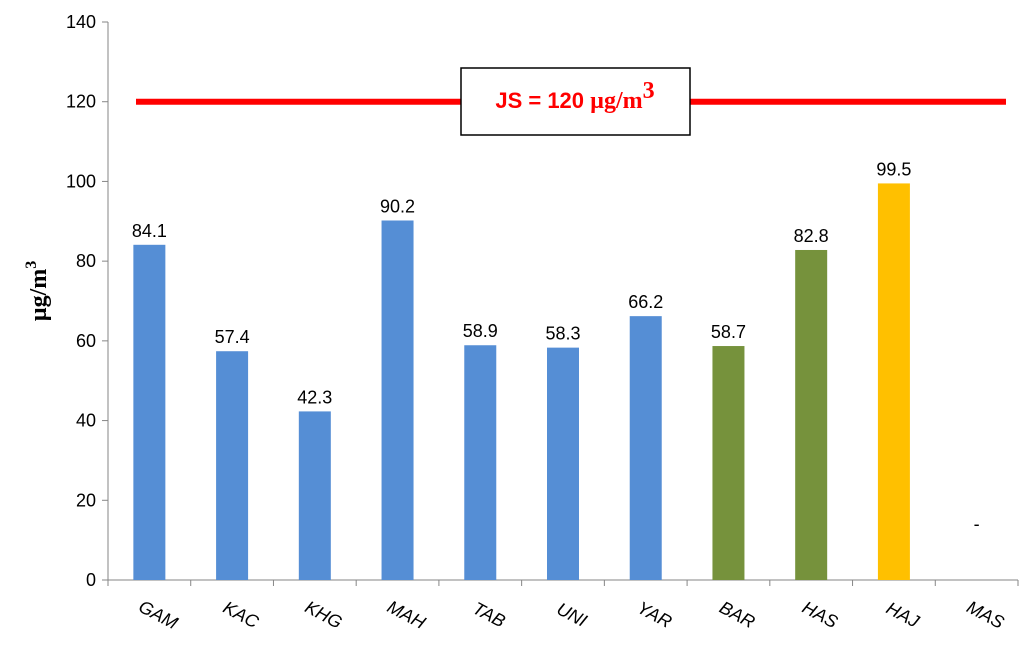 The height and width of the screenshot is (655, 1024). I want to click on x-tick-label-uni: UNI, so click(571, 615).